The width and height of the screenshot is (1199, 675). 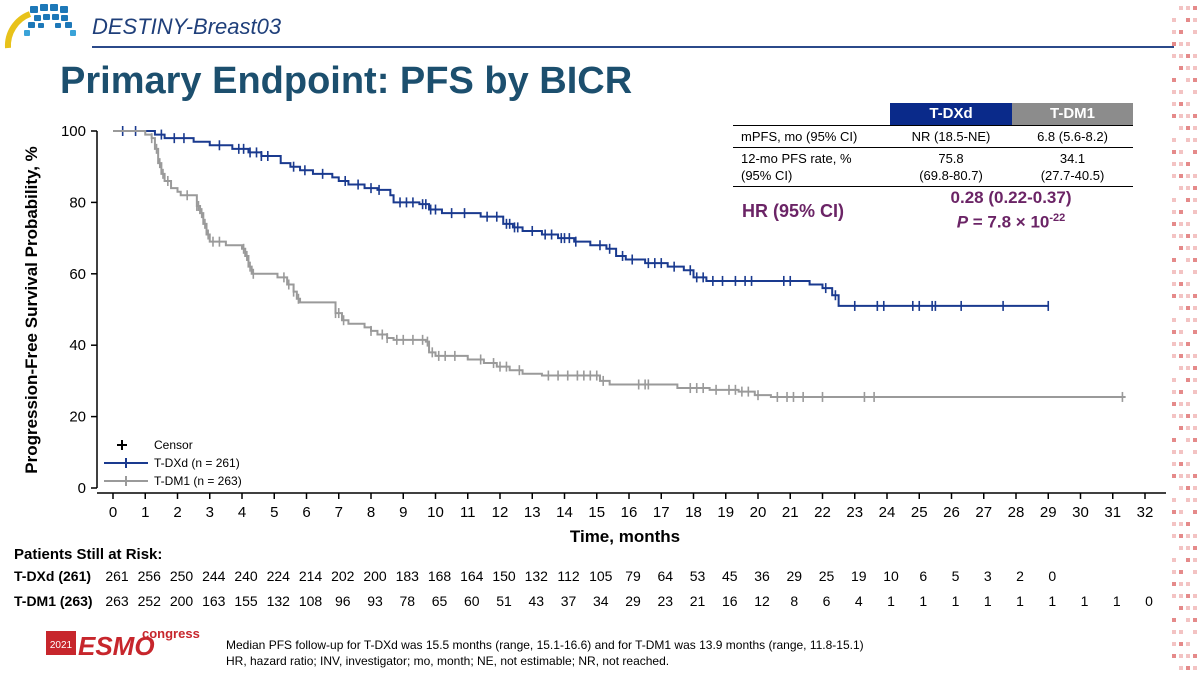 What do you see at coordinates (826, 576) in the screenshot?
I see `at-risk-value: 25` at bounding box center [826, 576].